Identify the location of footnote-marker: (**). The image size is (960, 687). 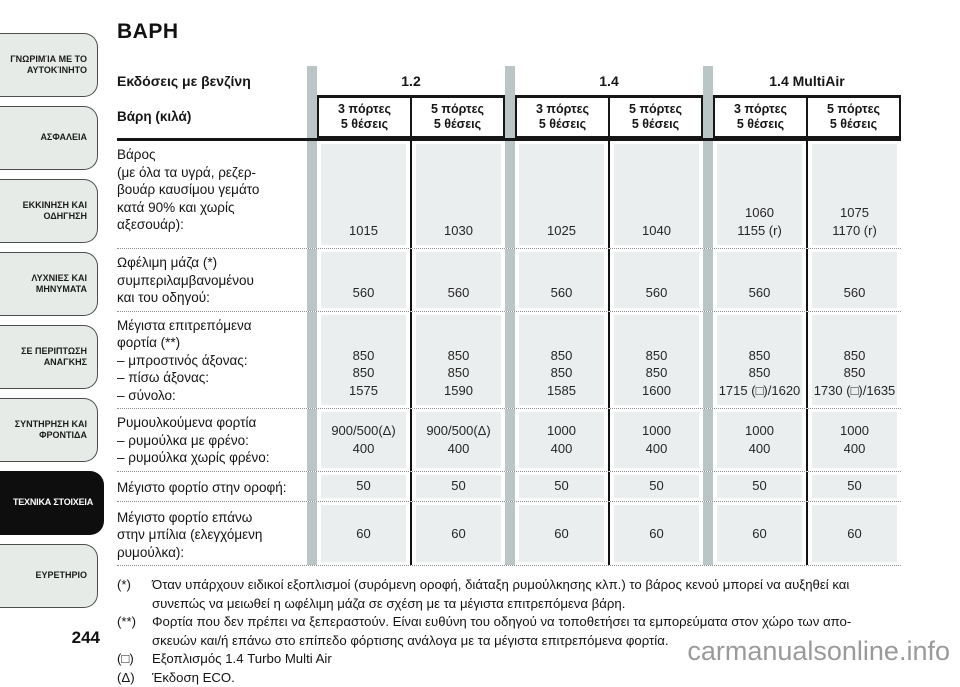
(134, 631).